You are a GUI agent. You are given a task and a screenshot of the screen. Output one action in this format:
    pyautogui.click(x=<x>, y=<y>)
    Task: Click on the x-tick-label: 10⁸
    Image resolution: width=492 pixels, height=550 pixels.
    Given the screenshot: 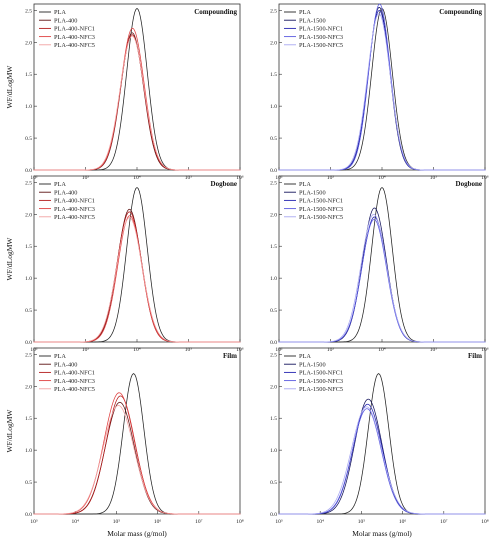 What is the action you would take?
    pyautogui.click(x=240, y=522)
    